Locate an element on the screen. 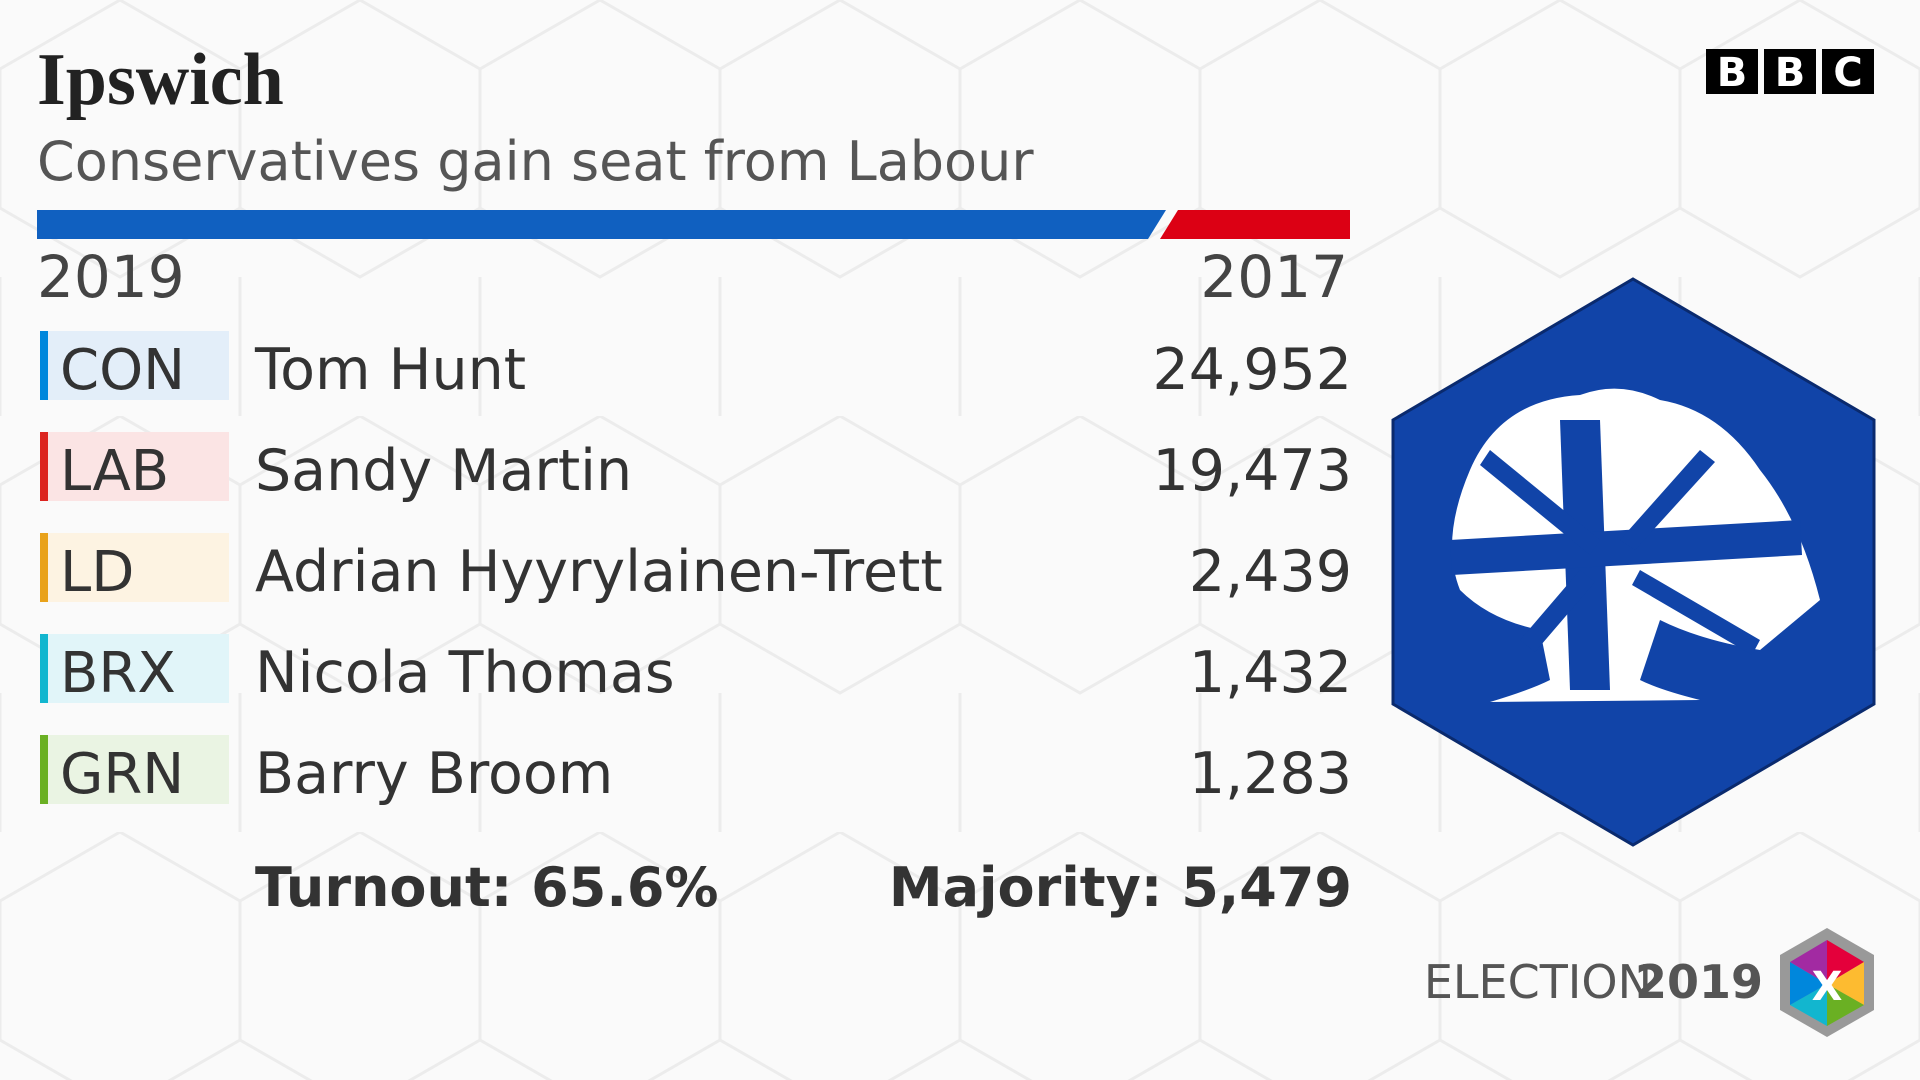  election-label: ELECTION is located at coordinates (1538, 982).